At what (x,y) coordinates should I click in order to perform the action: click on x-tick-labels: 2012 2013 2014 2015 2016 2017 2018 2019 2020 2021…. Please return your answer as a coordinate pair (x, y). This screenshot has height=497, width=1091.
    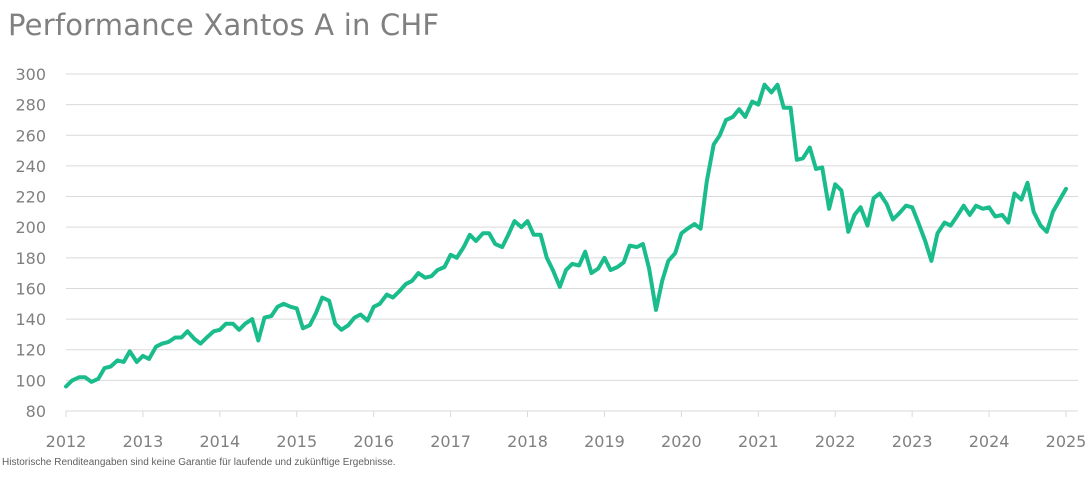
    Looking at the image, I should click on (566, 441).